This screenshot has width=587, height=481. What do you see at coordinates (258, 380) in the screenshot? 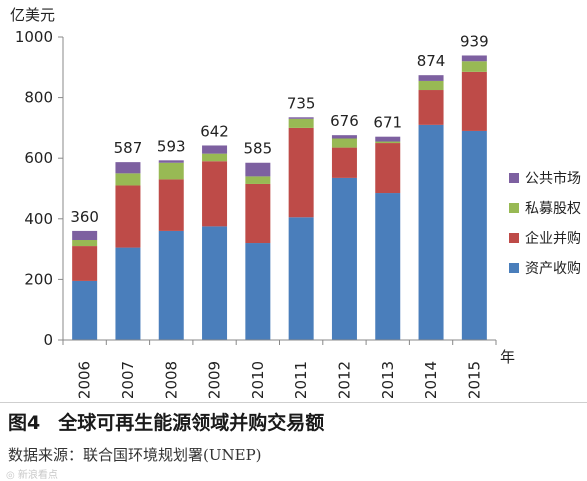
I see `x-tick-label: 2010` at bounding box center [258, 380].